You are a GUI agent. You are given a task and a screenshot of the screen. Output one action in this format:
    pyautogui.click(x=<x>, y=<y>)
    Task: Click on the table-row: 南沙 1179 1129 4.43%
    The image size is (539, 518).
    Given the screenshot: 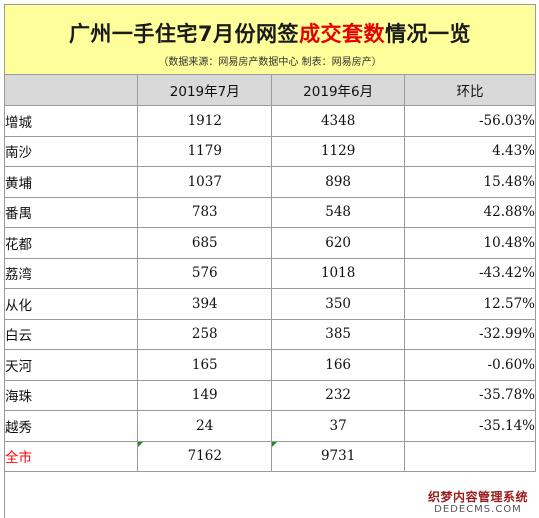 What is the action you would take?
    pyautogui.click(x=270, y=151)
    